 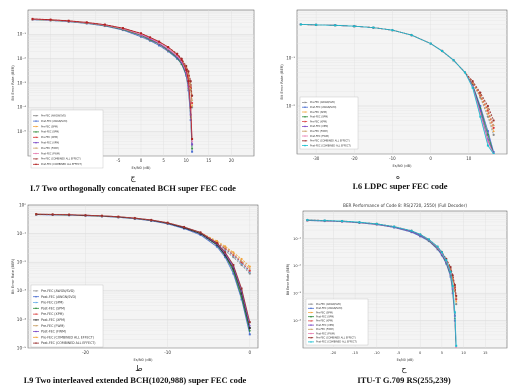 What do you see at coordinates (139, 368) in the screenshot?
I see `panel-letter: ط` at bounding box center [139, 368].